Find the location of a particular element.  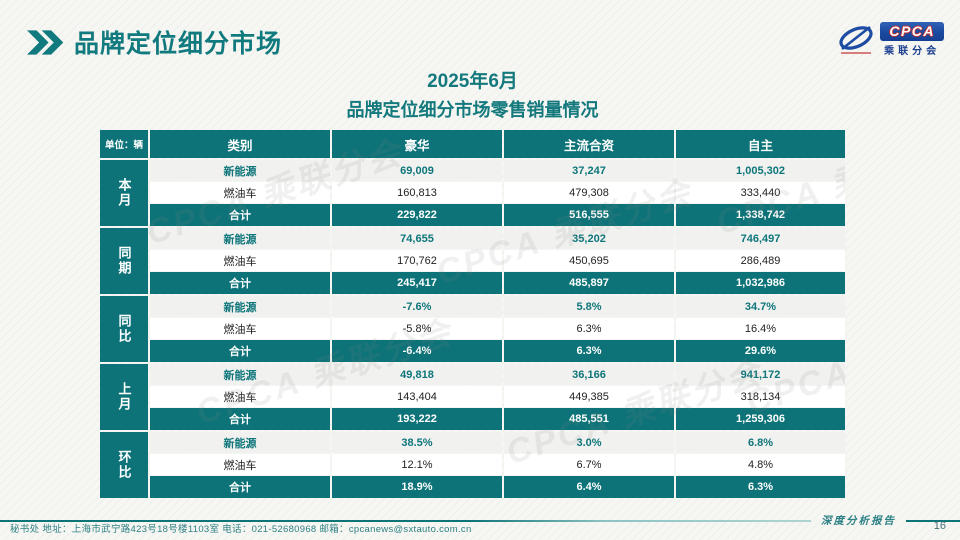

table-title-line1: 2025年6月 is located at coordinates (472, 81).